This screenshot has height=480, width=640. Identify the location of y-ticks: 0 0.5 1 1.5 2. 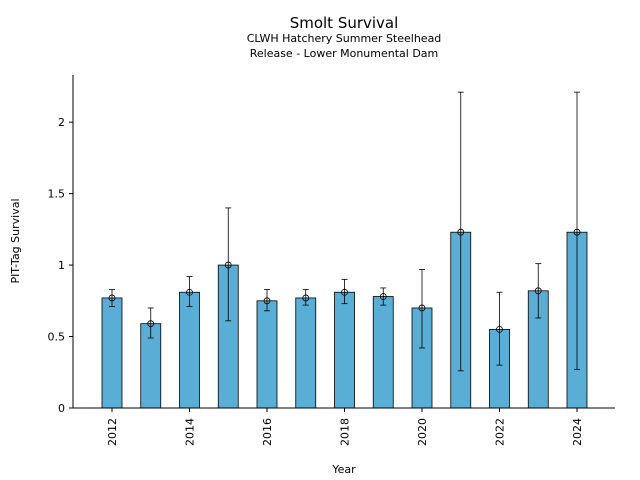
(60, 265).